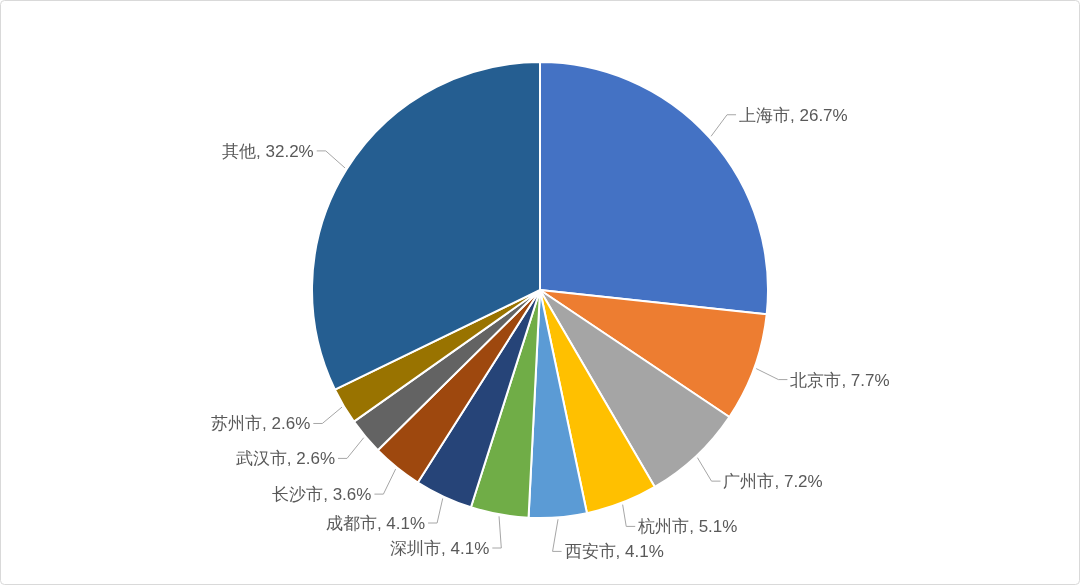 The width and height of the screenshot is (1080, 585). I want to click on slice-label: 上海市, 26.7%, so click(793, 115).